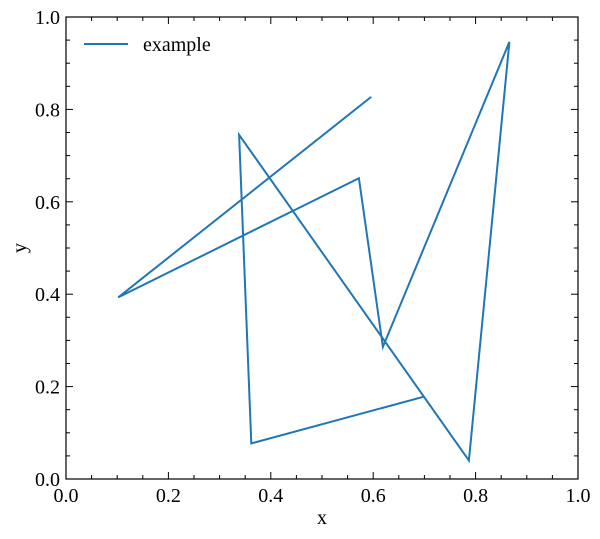  I want to click on x-tick-label: 0.6, so click(373, 496).